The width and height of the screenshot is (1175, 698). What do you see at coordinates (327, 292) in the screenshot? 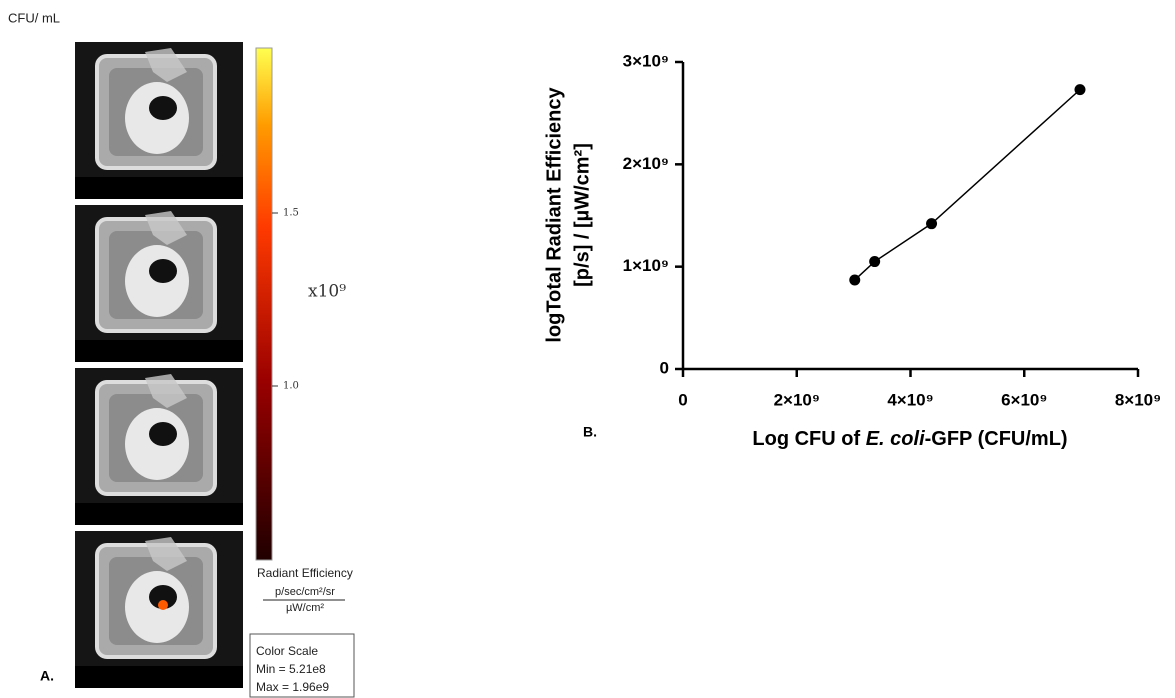
I see `colorbar-multiplier: x10⁹` at bounding box center [327, 292].